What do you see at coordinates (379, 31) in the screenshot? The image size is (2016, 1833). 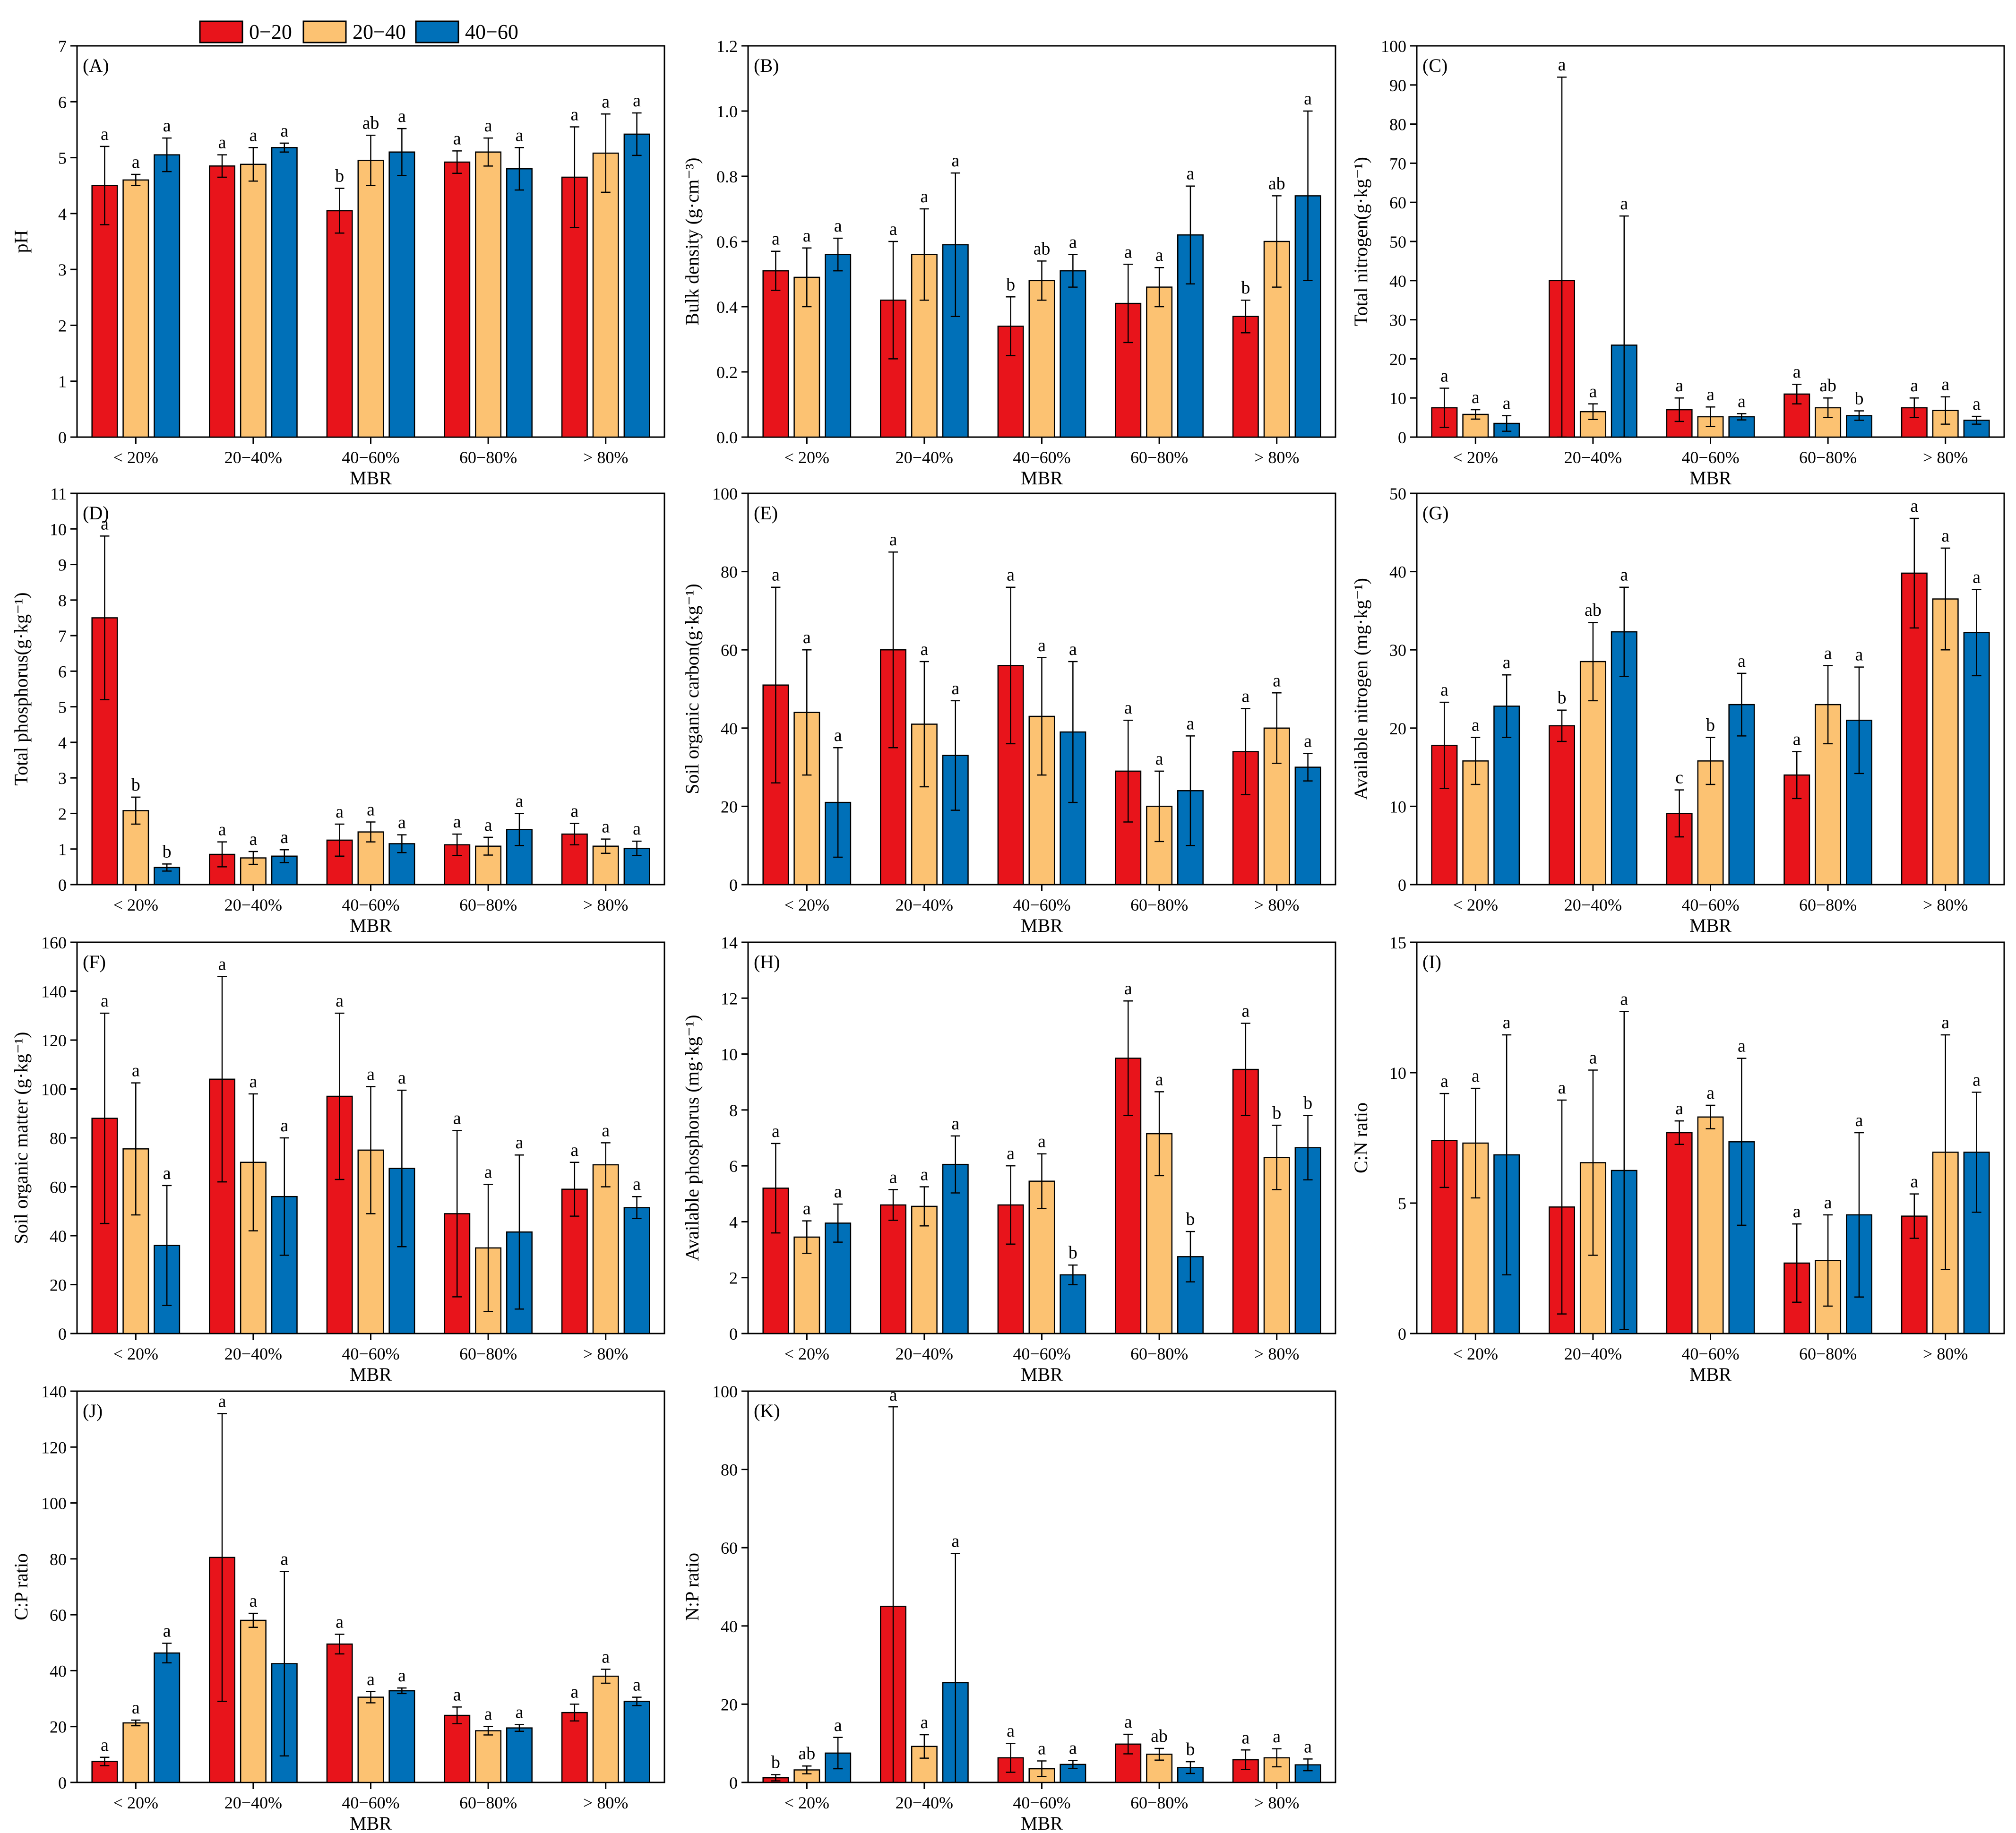 I see `legend-label-20-40: 20−40` at bounding box center [379, 31].